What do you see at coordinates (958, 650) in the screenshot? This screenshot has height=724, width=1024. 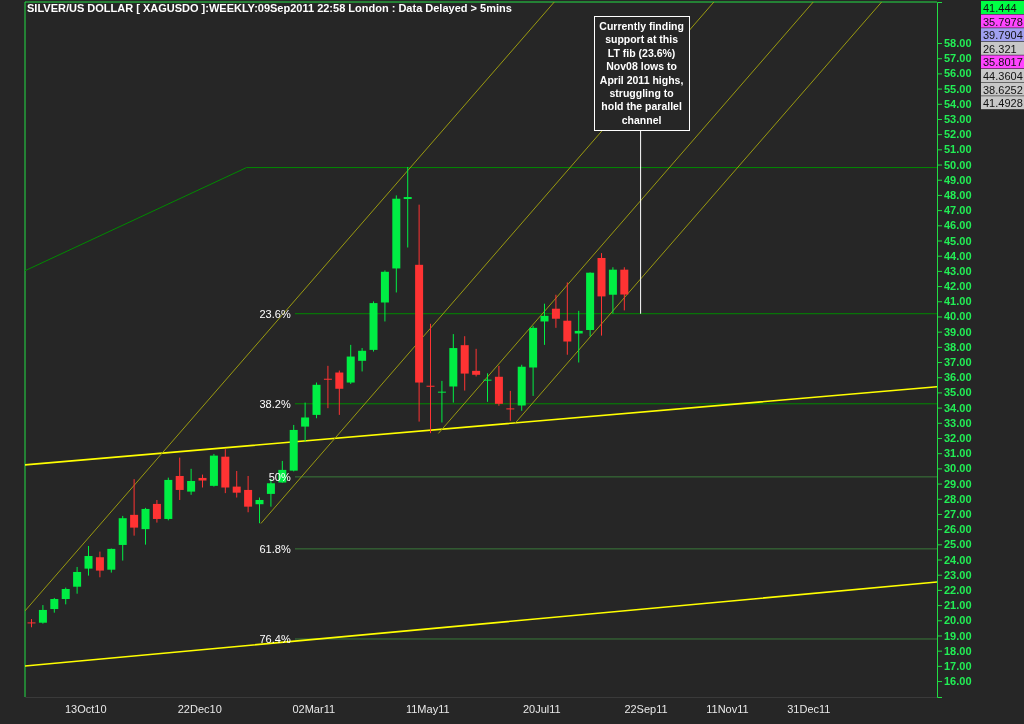 I see `y-tick-label: 18.00` at bounding box center [958, 650].